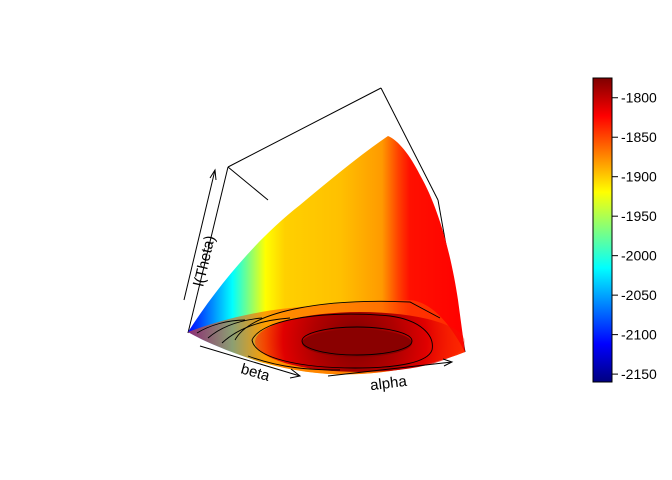 This screenshot has width=672, height=480. What do you see at coordinates (639, 216) in the screenshot?
I see `colorbar-tick-label: -1950` at bounding box center [639, 216].